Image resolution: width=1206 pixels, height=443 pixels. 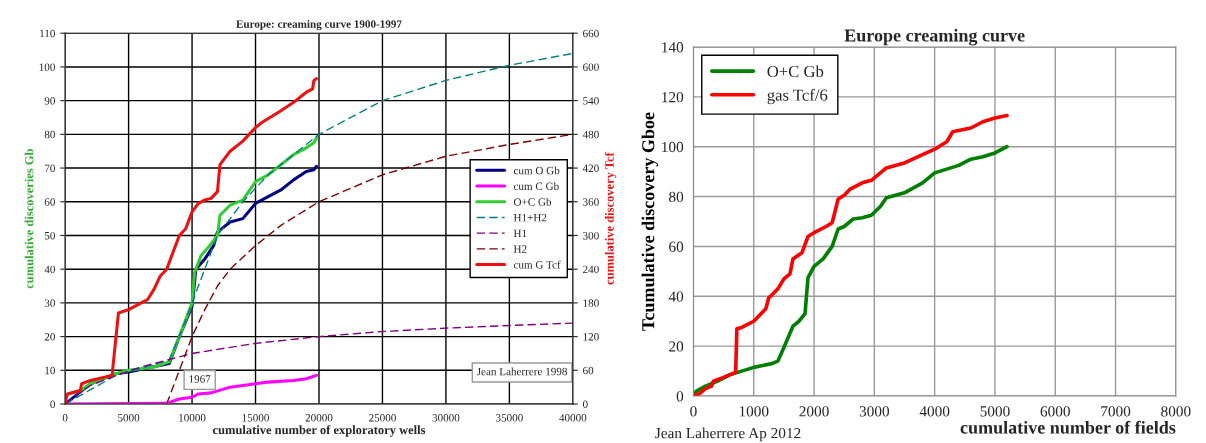 I want to click on y2-tick-label: 0, so click(x=585, y=404).